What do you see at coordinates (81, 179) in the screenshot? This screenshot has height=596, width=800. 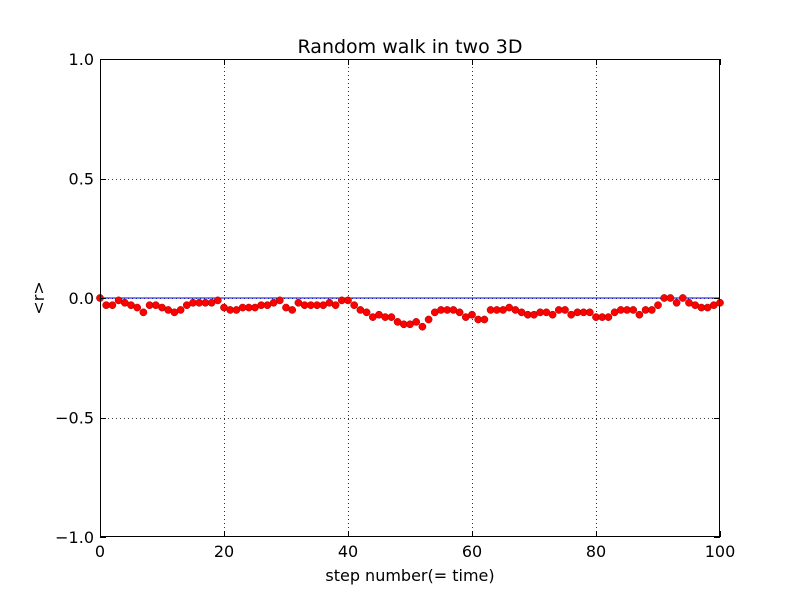 I see `y-tick-label: 0.5` at bounding box center [81, 179].